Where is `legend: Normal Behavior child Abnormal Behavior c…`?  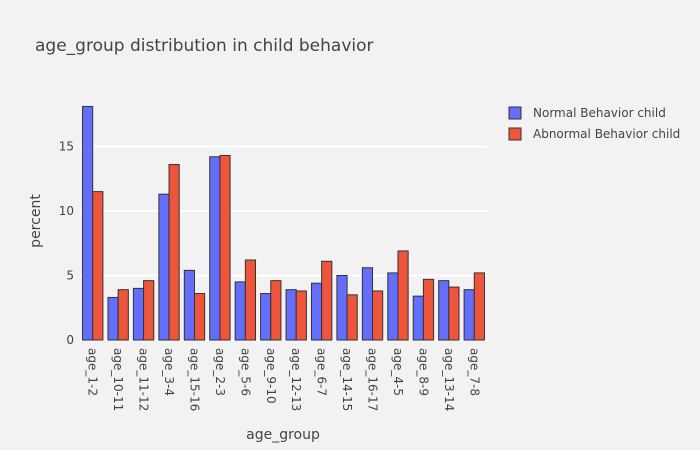
legend: Normal Behavior child Abnormal Behavior c… is located at coordinates (594, 123).